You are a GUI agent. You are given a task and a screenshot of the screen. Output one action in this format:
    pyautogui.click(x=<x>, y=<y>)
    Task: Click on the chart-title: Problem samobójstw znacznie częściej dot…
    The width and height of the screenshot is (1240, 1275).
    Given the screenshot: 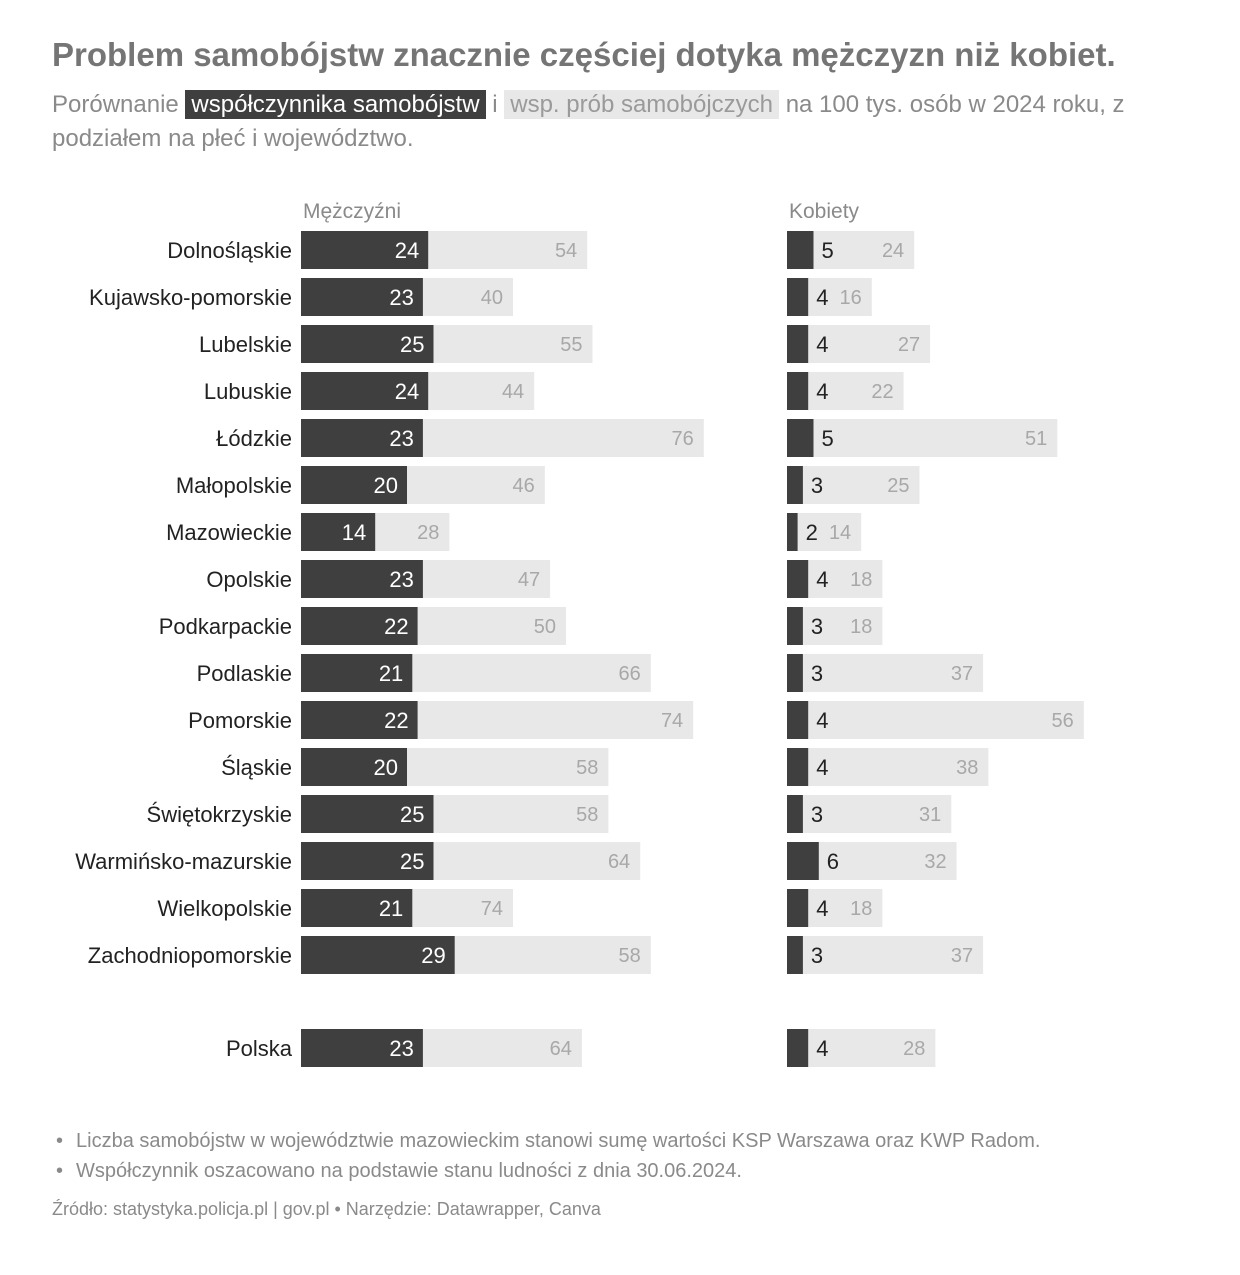 What is the action you would take?
    pyautogui.click(x=584, y=54)
    